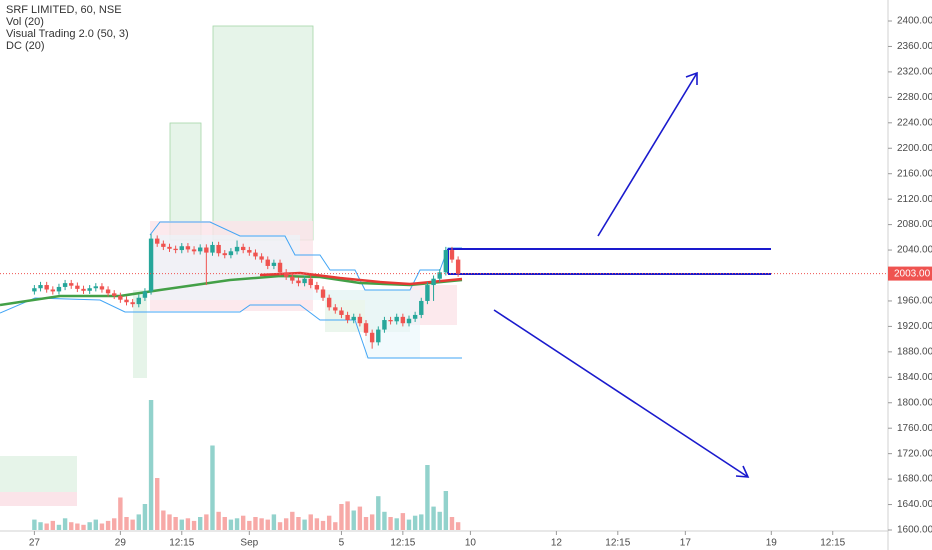 The image size is (932, 550). I want to click on x-tick-label: 12, so click(557, 543).